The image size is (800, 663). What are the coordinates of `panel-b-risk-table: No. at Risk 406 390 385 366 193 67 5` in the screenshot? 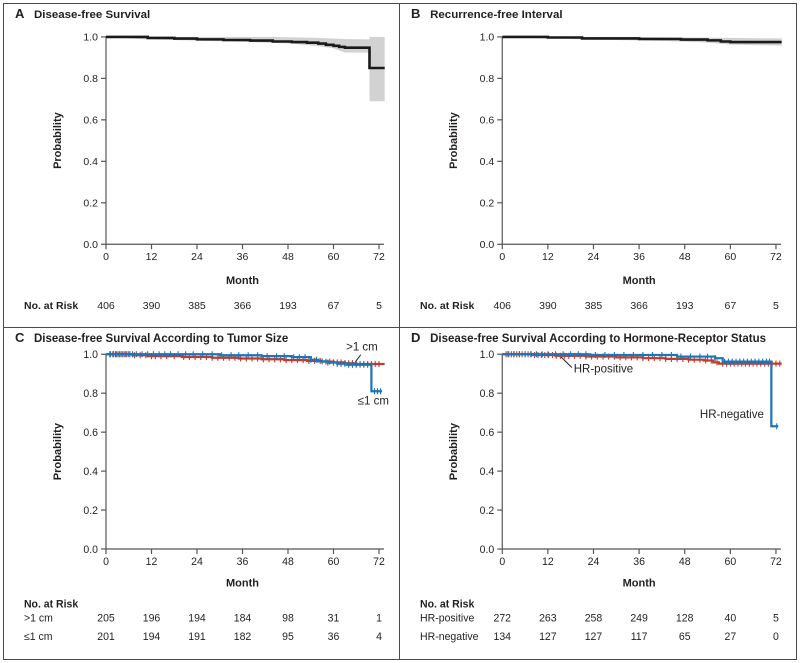 It's located at (599, 306).